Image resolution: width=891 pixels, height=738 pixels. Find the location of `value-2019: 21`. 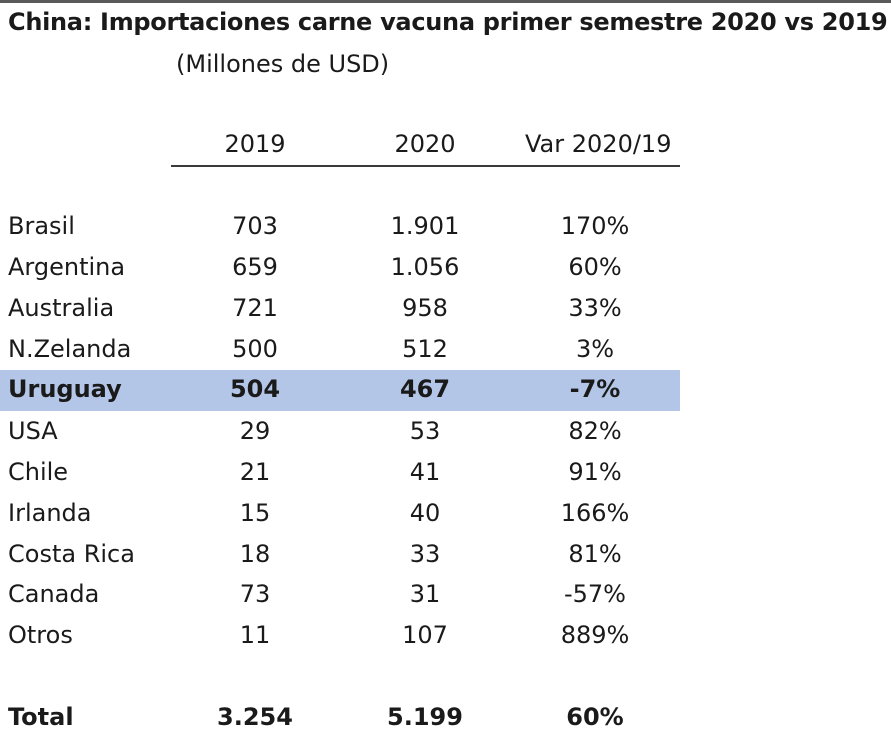

value-2019: 21 is located at coordinates (255, 472).